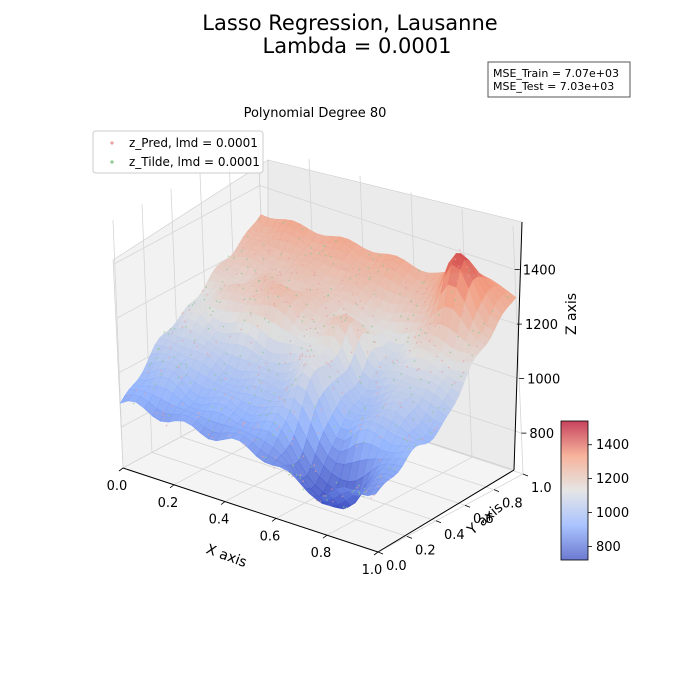 Image resolution: width=700 pixels, height=700 pixels. What do you see at coordinates (250, 510) in the screenshot?
I see `x-axis-line` at bounding box center [250, 510].